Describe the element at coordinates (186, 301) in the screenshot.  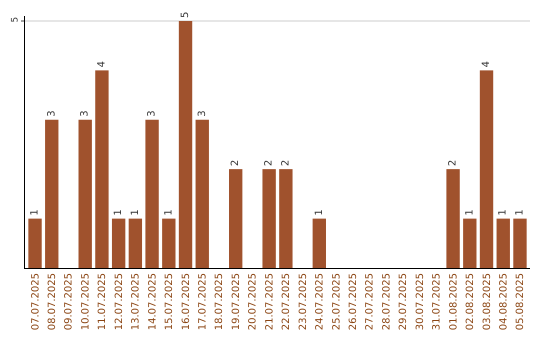
I see `x-tick-label: 16.07.2025` at that location.